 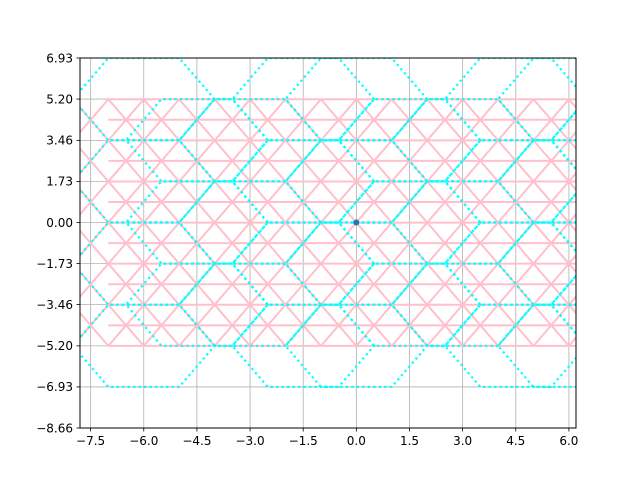 I want to click on origin-series, so click(x=356, y=222).